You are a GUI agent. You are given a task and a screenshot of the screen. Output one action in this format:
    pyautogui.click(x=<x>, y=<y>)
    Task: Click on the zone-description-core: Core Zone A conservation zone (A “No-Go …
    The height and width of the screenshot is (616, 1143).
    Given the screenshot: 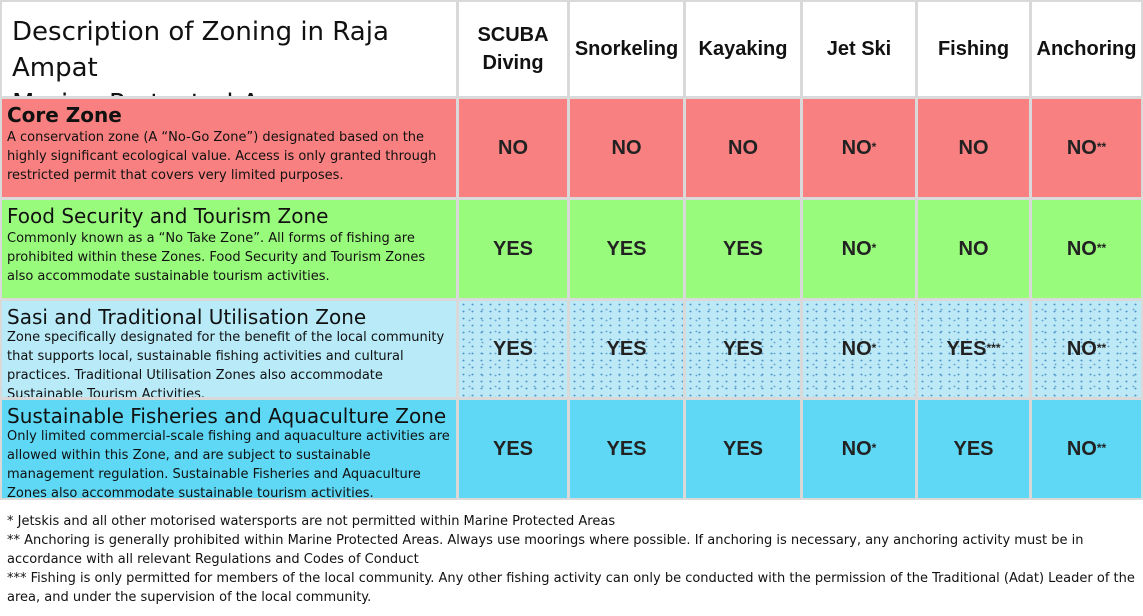 What is the action you would take?
    pyautogui.click(x=229, y=148)
    